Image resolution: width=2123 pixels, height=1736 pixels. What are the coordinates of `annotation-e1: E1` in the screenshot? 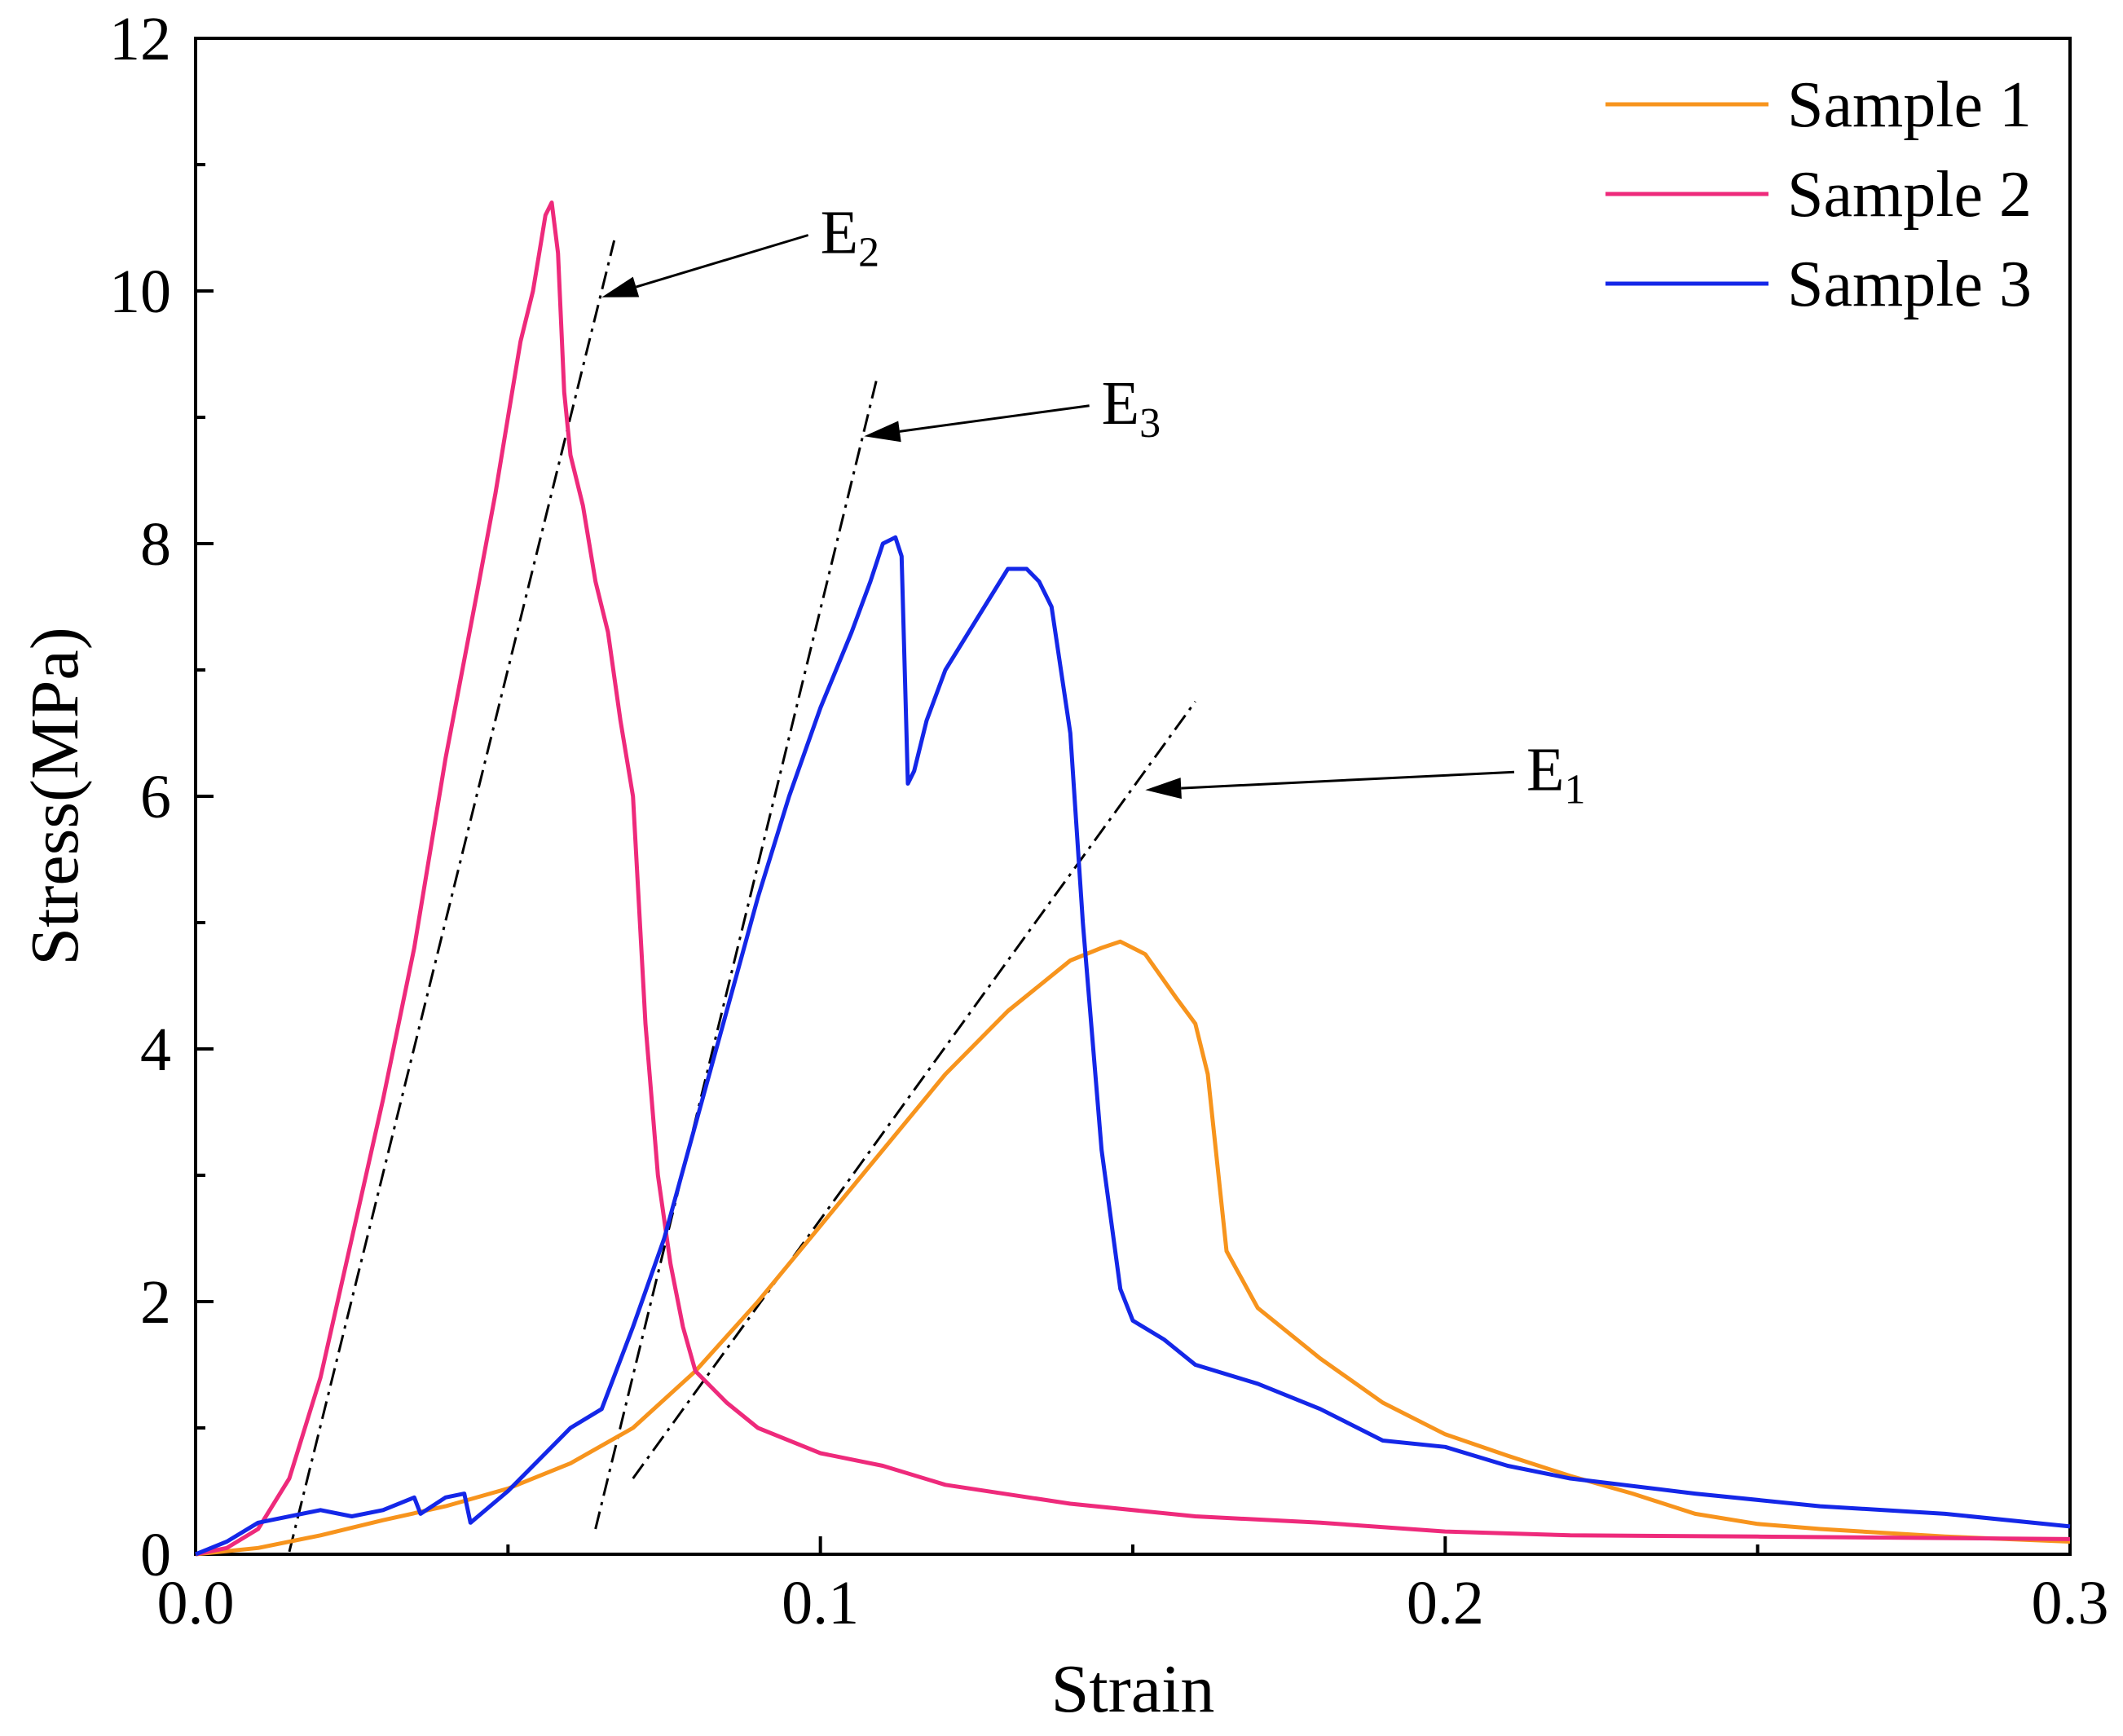 It's located at (1555, 774).